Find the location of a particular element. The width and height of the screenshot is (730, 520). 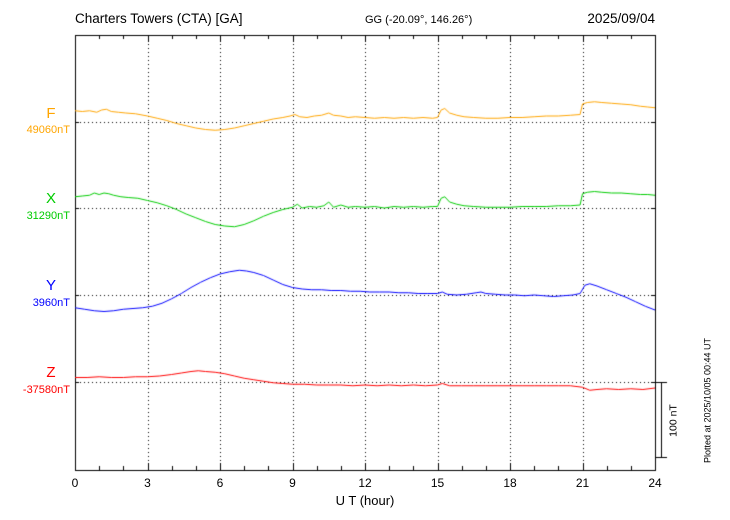

x-tick-label: 21 is located at coordinates (582, 483).